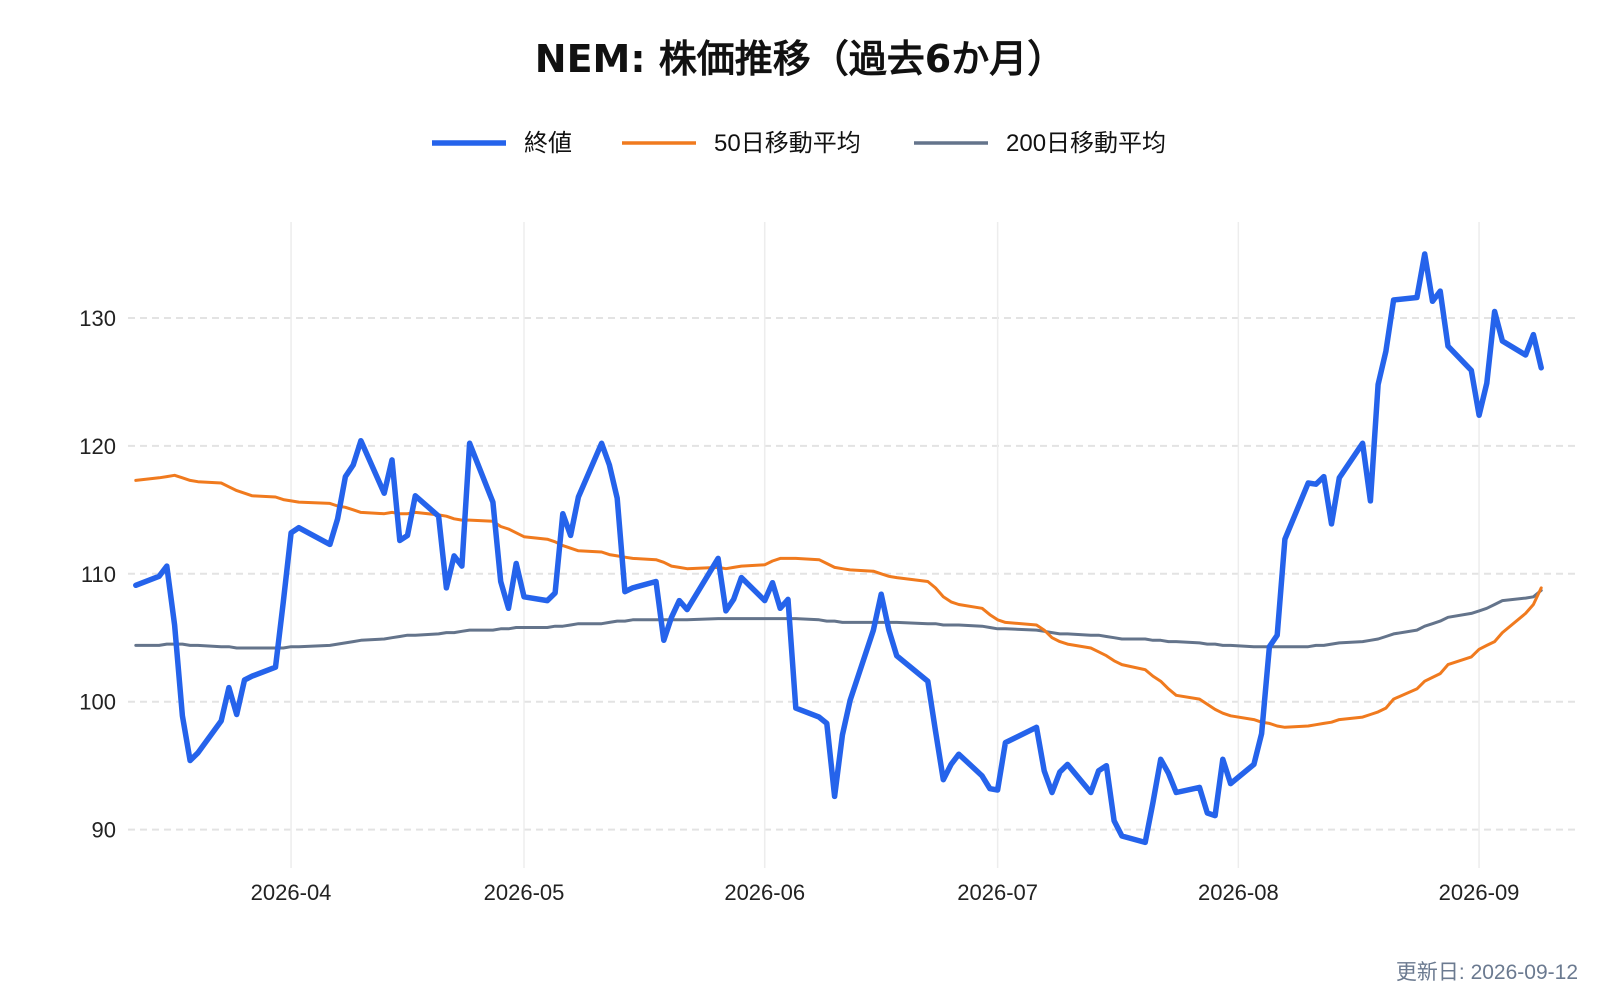 The height and width of the screenshot is (1000, 1600). I want to click on chart-title: NEM: 株価推移（過去6か月）, so click(800, 59).